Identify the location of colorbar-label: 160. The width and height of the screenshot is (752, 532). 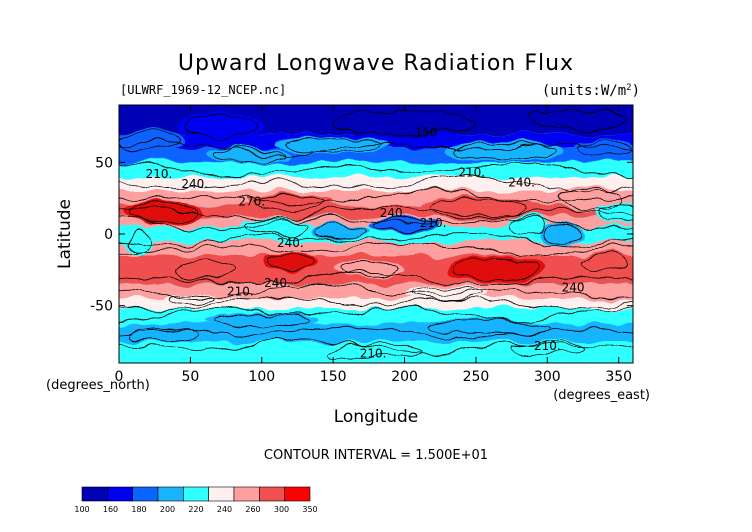
(110, 509).